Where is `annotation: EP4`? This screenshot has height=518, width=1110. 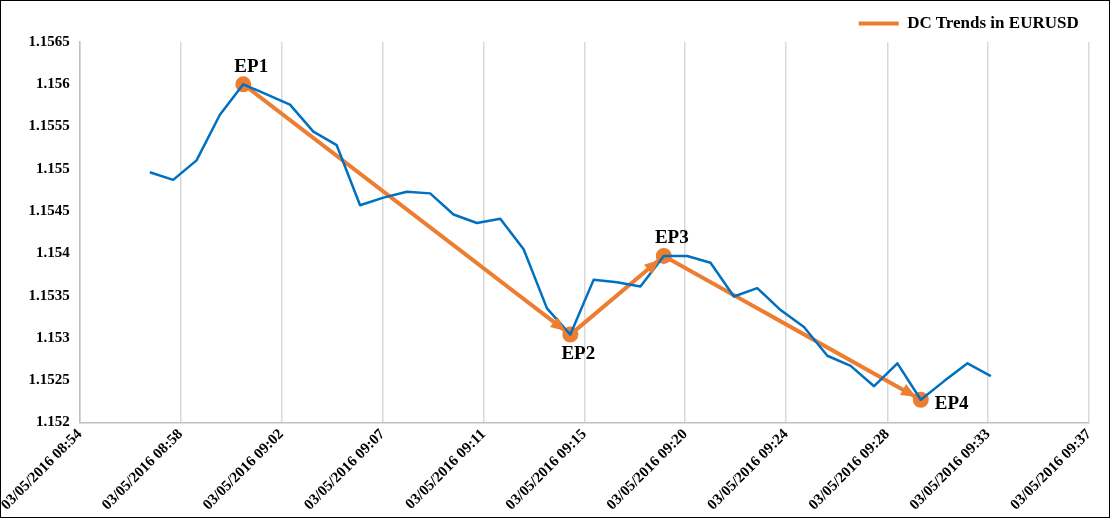 annotation: EP4 is located at coordinates (952, 402).